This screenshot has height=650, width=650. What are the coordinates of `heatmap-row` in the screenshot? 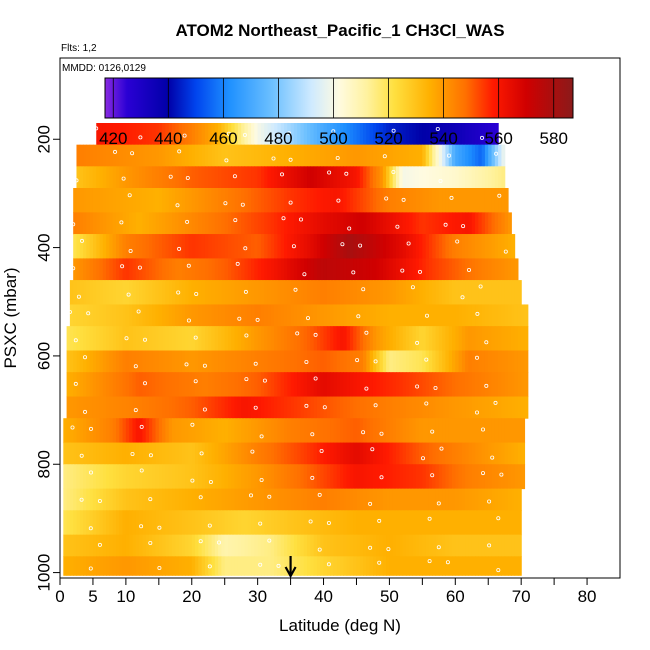 It's located at (297, 407).